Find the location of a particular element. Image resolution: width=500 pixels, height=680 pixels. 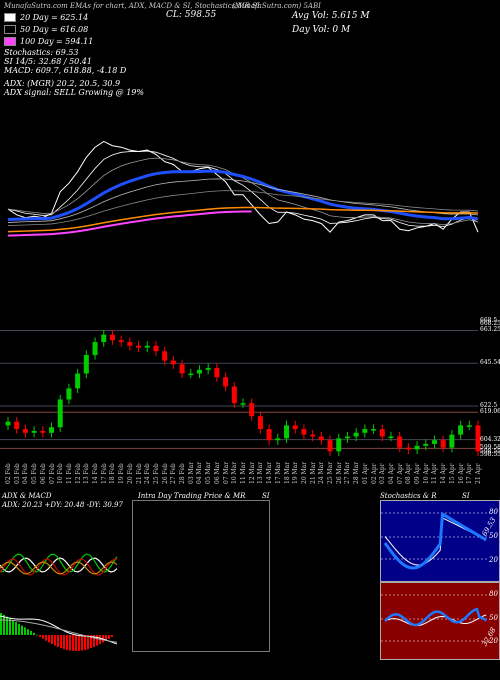

price-axis-label: 619.06 is located at coordinates (490, 412).